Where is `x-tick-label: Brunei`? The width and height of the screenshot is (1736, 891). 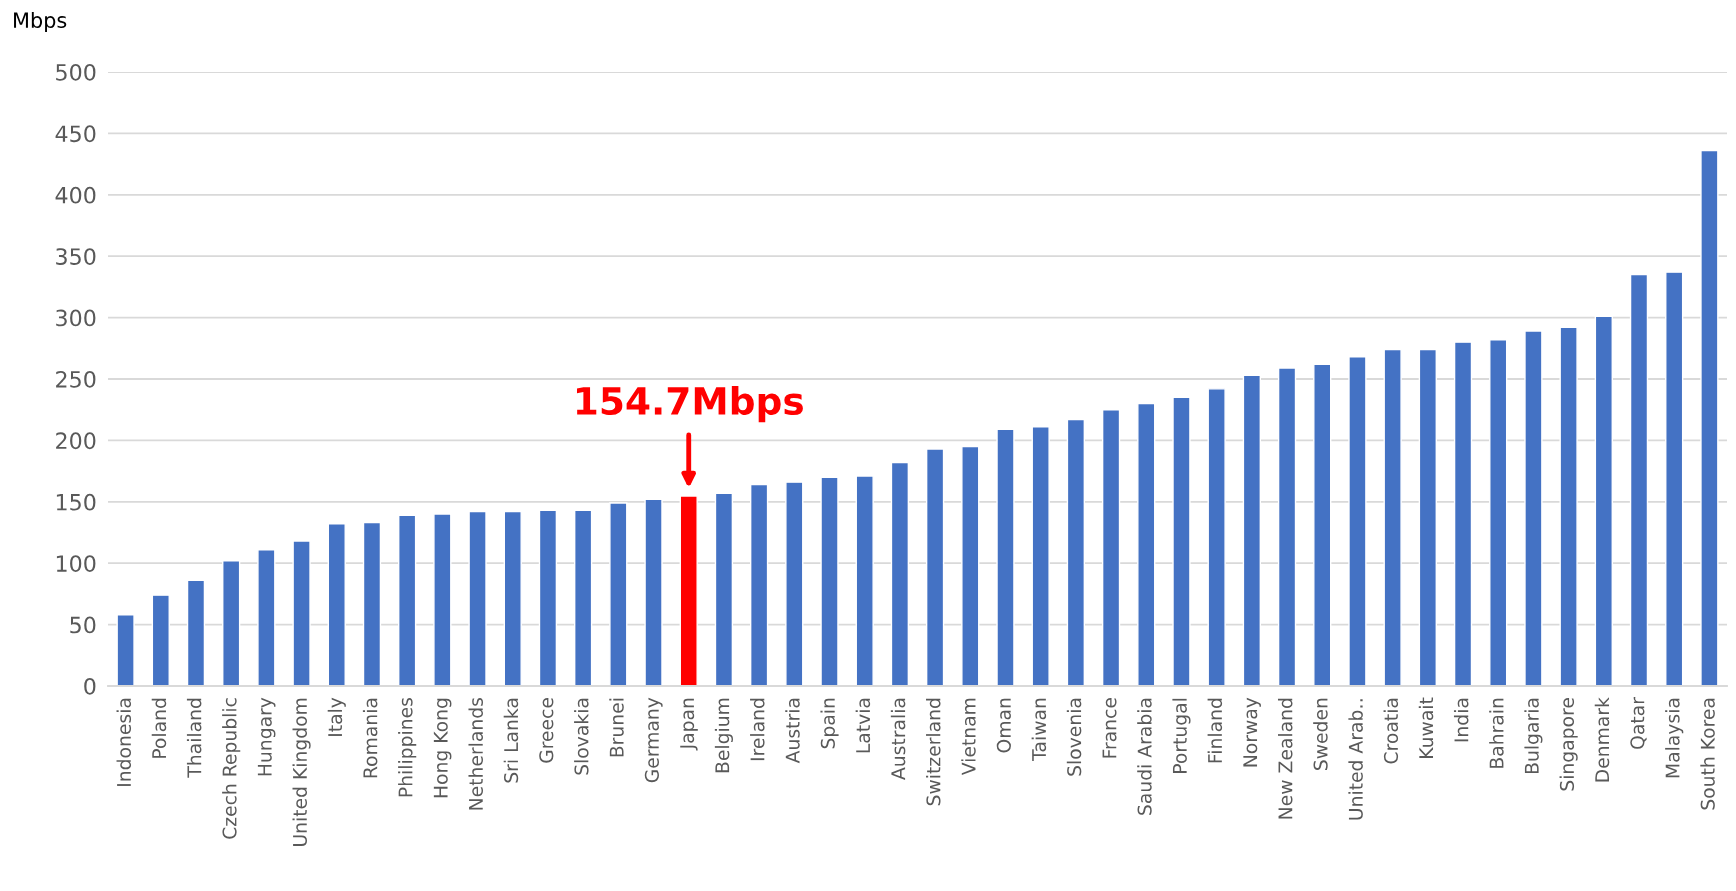 x-tick-label: Brunei is located at coordinates (616, 727).